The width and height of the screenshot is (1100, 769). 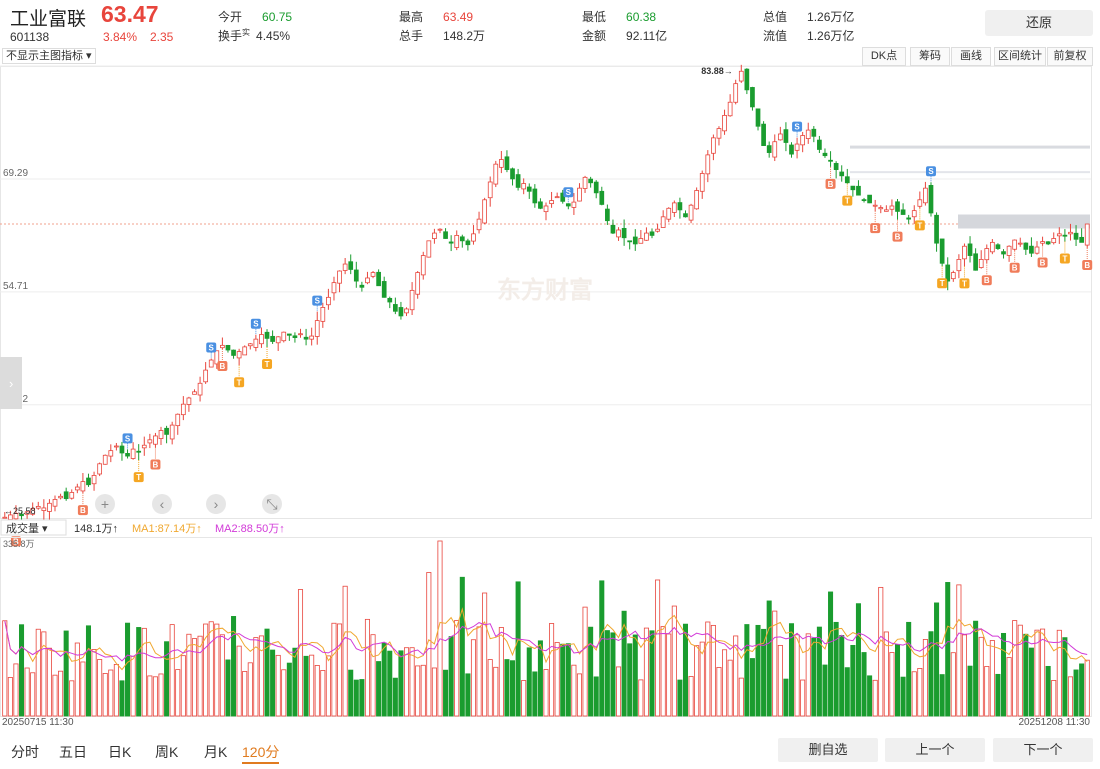 What do you see at coordinates (162, 504) in the screenshot?
I see `chevron-left-icon: ‹` at bounding box center [162, 504].